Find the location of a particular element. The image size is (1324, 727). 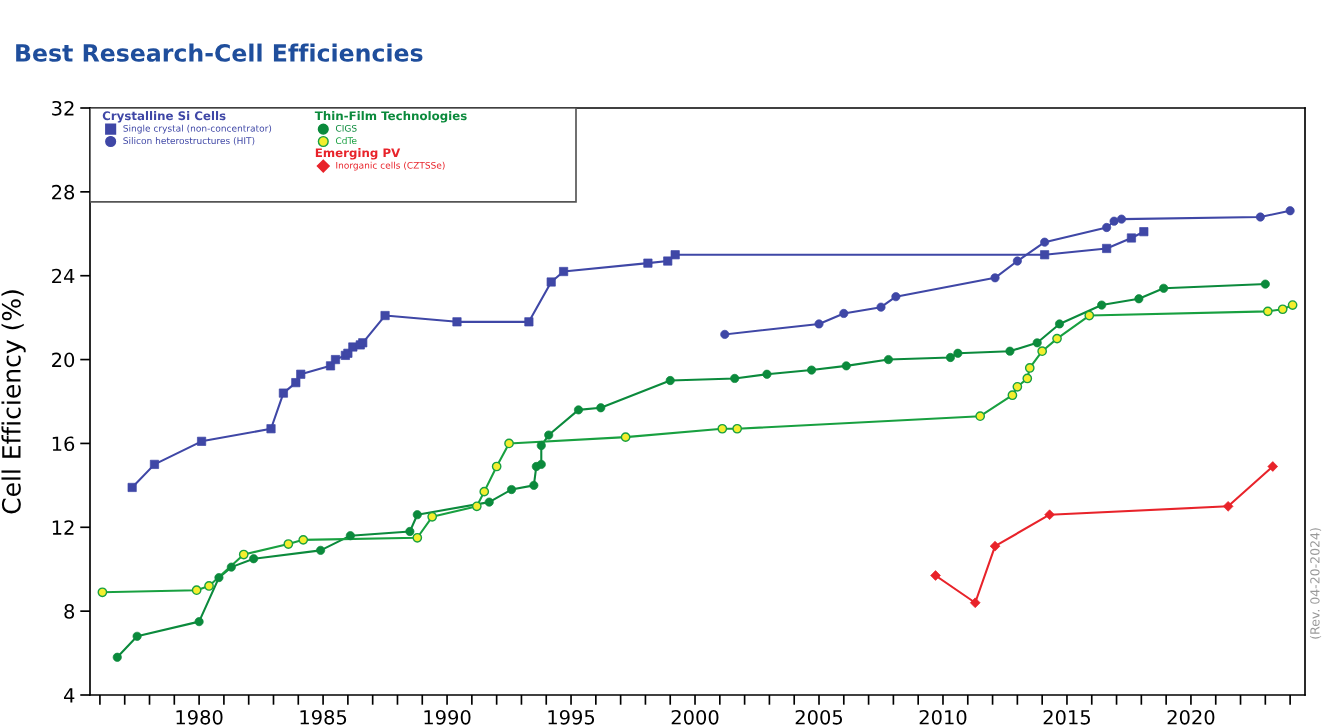

x-tick-label: 1980 is located at coordinates (199, 717).